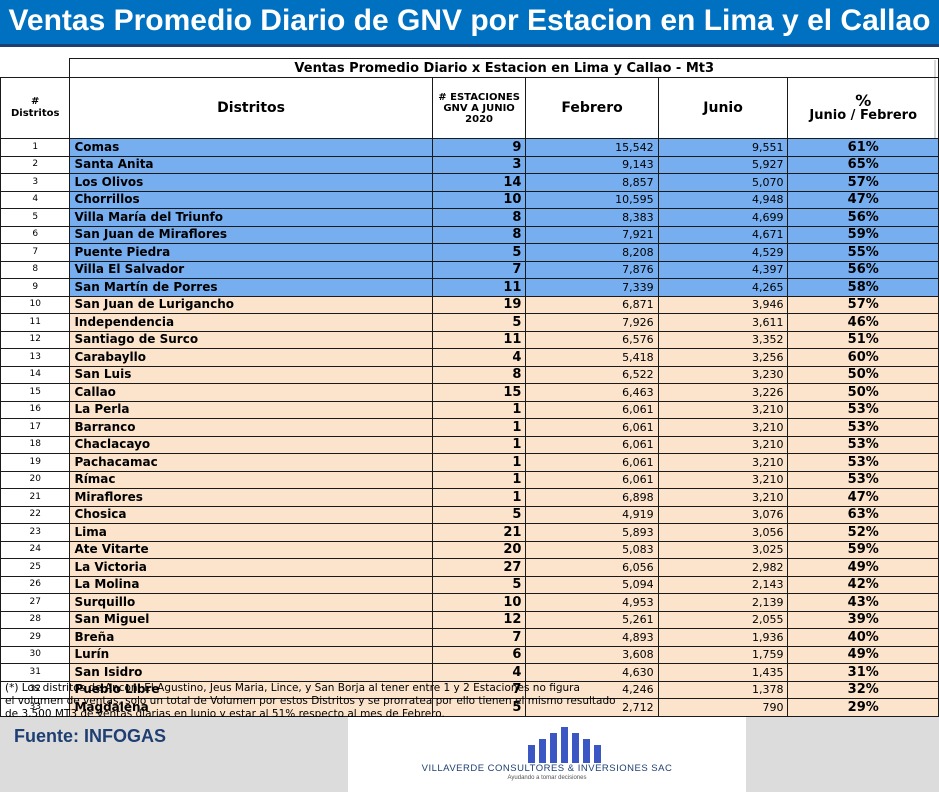 The image size is (939, 792). Describe the element at coordinates (251, 654) in the screenshot. I see `district-name: Lurín` at that location.